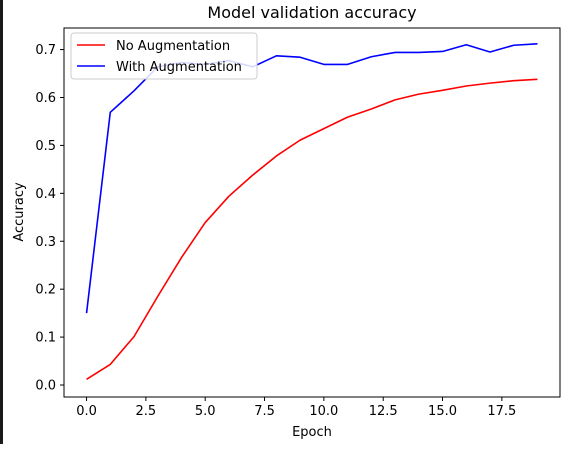 The image size is (568, 449). Describe the element at coordinates (45, 98) in the screenshot. I see `y-tick-label: 0.6` at that location.